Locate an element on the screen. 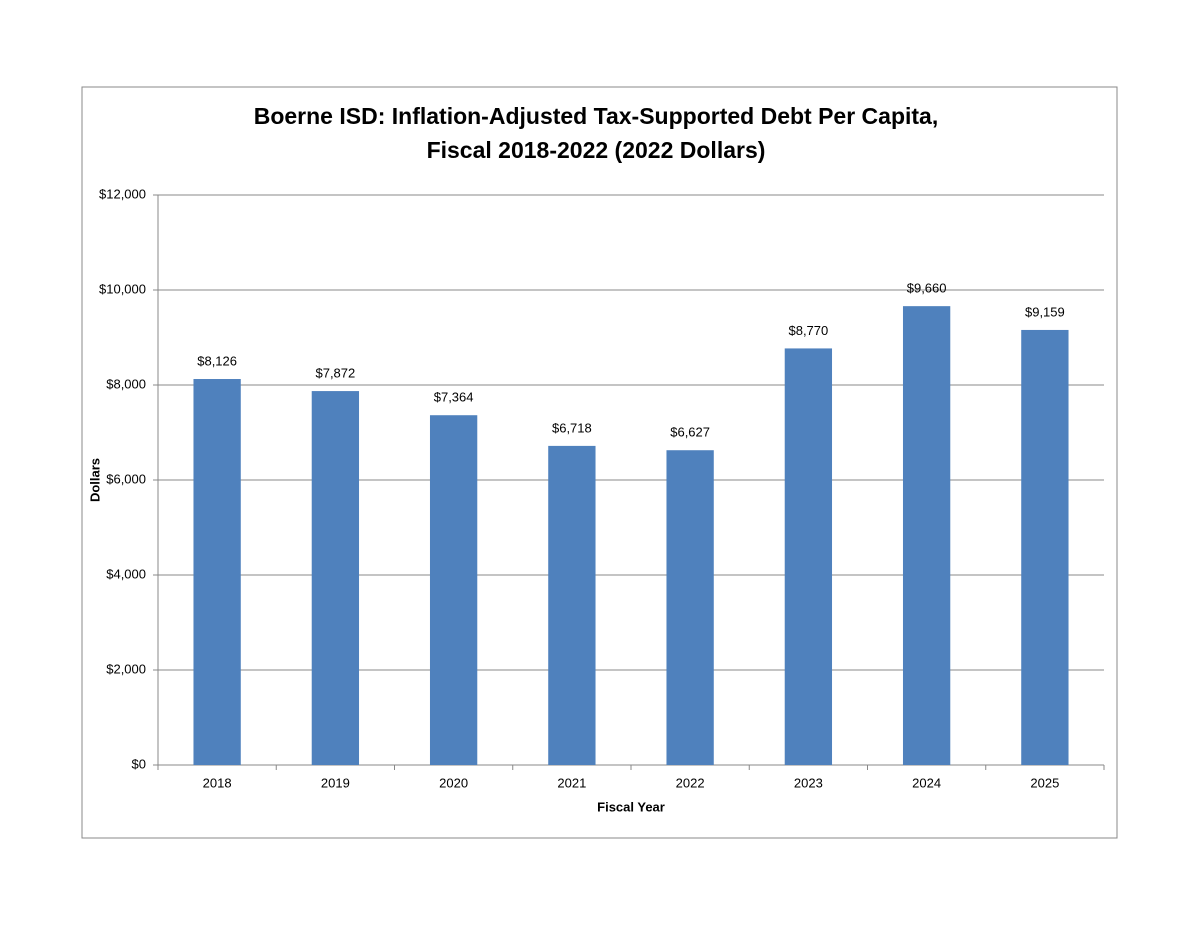 The height and width of the screenshot is (927, 1200). x-tick-label: 2020 is located at coordinates (453, 782).